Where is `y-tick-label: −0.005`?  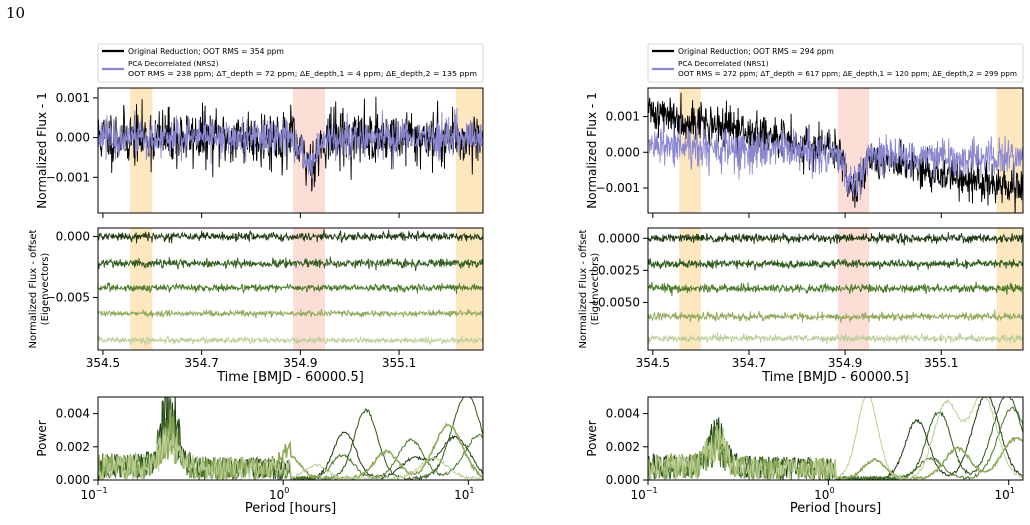 y-tick-label: −0.005 is located at coordinates (68, 298).